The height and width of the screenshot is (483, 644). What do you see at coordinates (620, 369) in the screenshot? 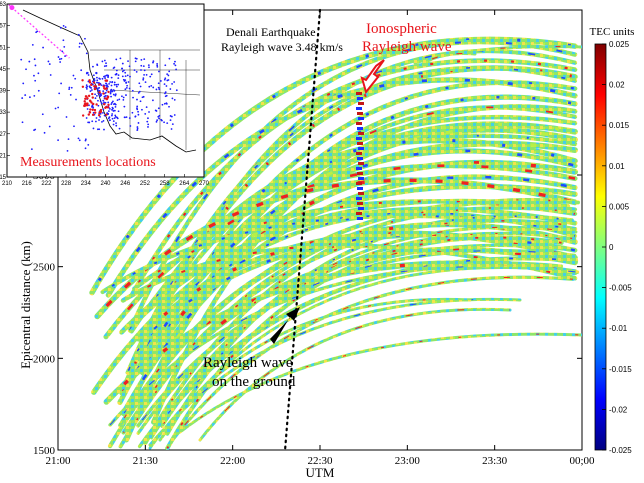
I see `colorbar-tick-label: -0.015` at bounding box center [620, 369].